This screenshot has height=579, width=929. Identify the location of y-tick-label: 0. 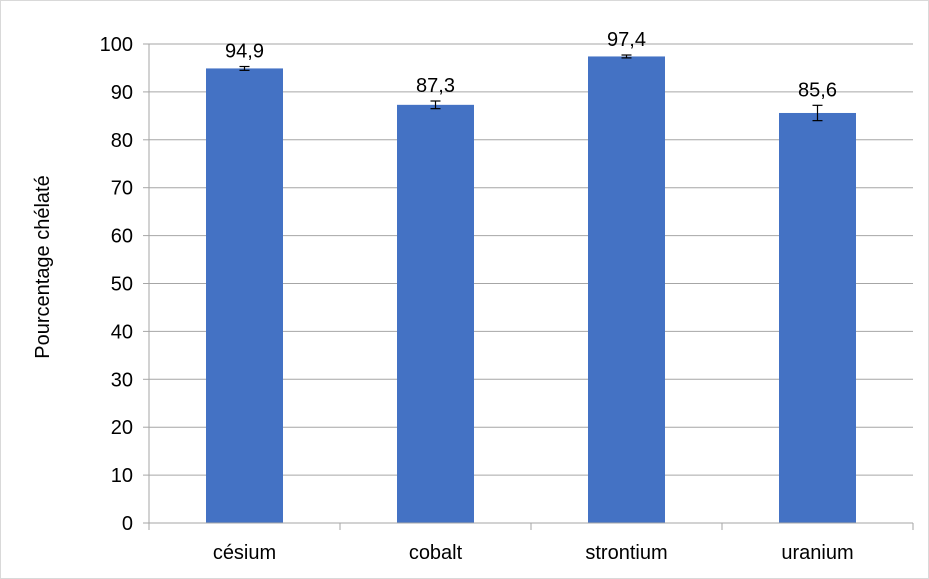
(127, 524).